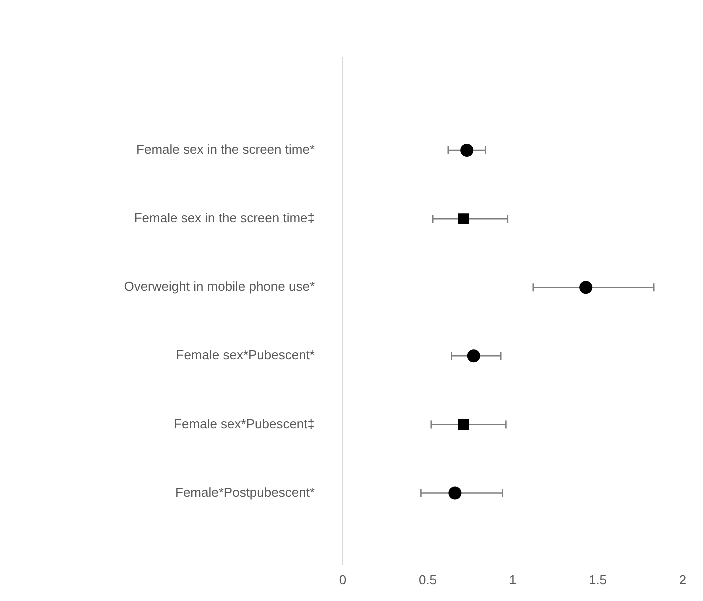  What do you see at coordinates (683, 580) in the screenshot?
I see `x-tick-label: 2` at bounding box center [683, 580].